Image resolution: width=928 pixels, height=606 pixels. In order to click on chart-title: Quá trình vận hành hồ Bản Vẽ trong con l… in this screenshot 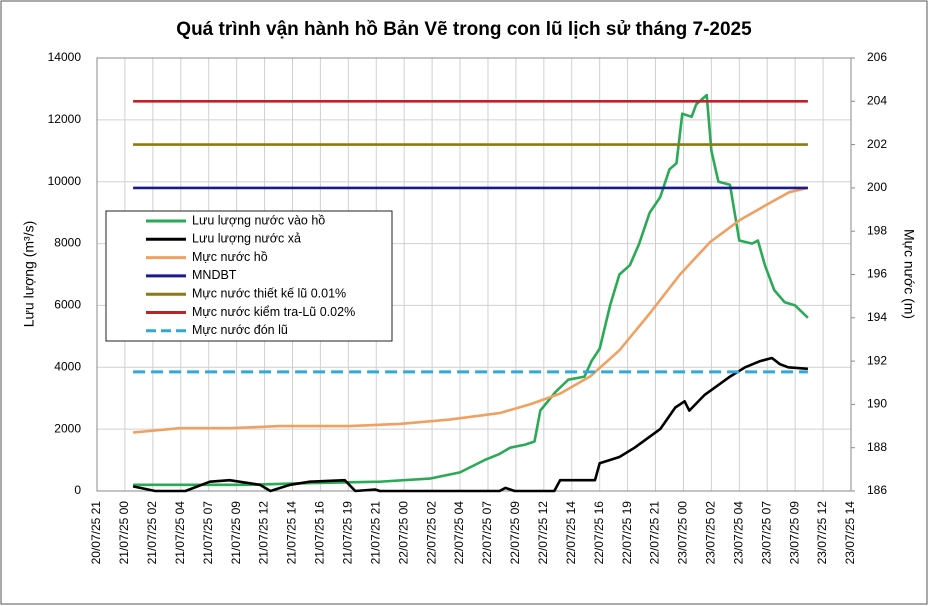, I will do `click(464, 29)`.